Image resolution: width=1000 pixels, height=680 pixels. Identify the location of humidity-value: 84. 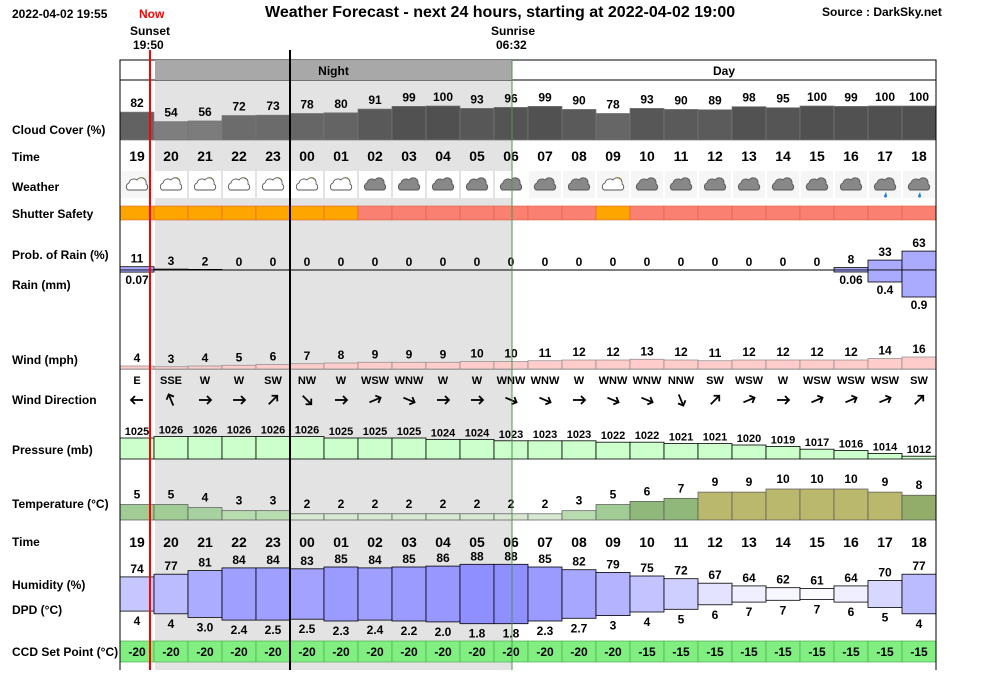
(375, 560).